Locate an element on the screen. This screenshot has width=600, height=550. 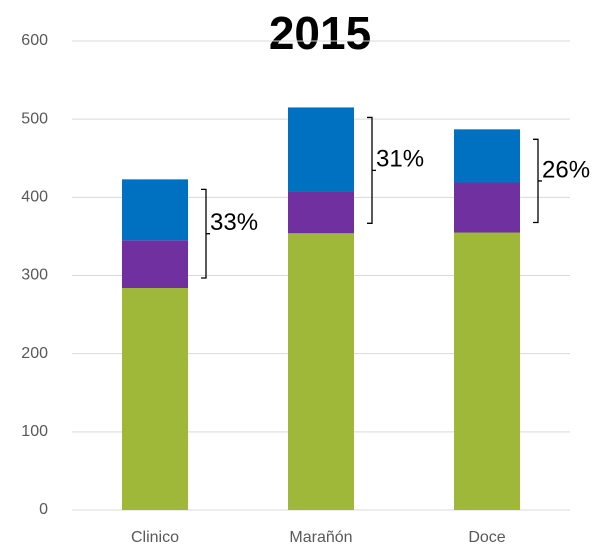
annotation: 26% is located at coordinates (566, 169).